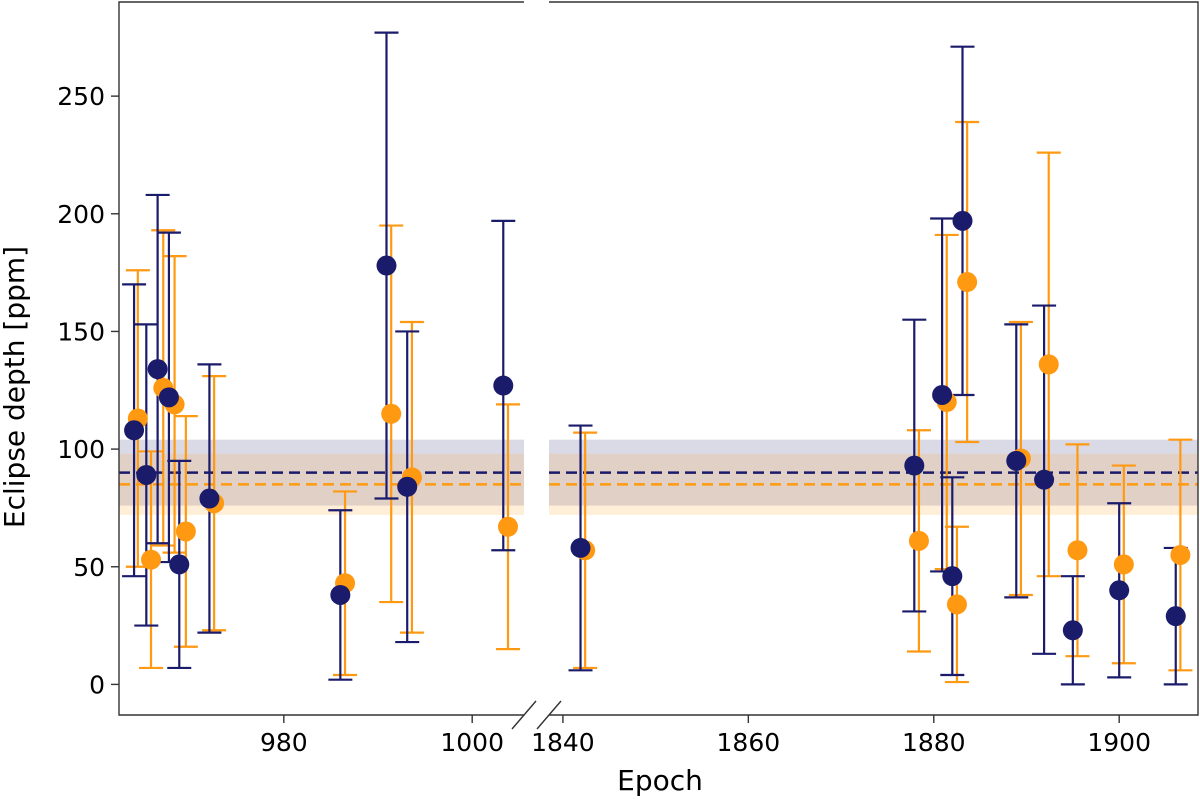  Describe the element at coordinates (81, 96) in the screenshot. I see `y-tick-label-5: 250` at that location.